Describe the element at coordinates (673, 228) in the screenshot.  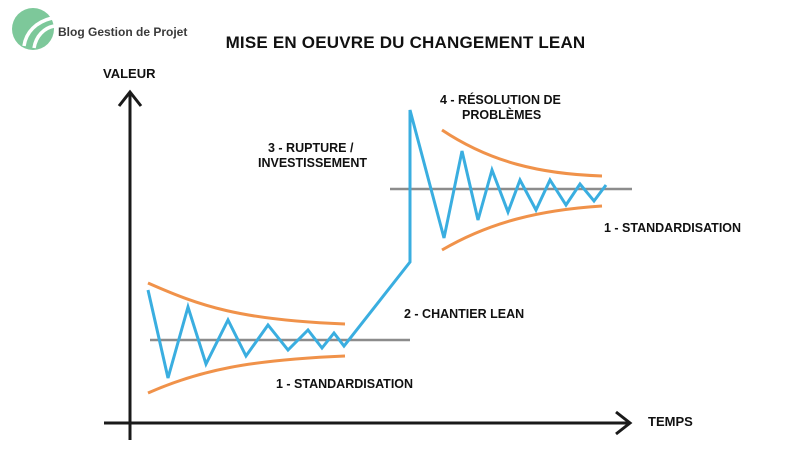
I see `phase-standardisation-2: 1 - STANDARDISATION` at that location.